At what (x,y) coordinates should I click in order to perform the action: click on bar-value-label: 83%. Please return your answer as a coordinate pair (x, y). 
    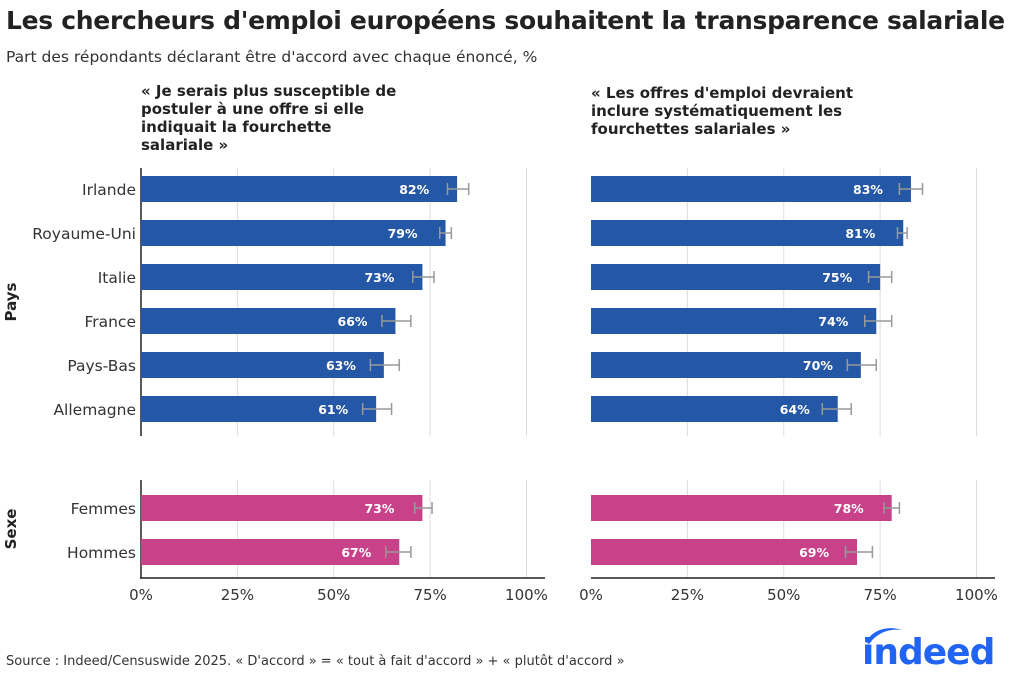
    Looking at the image, I should click on (868, 189).